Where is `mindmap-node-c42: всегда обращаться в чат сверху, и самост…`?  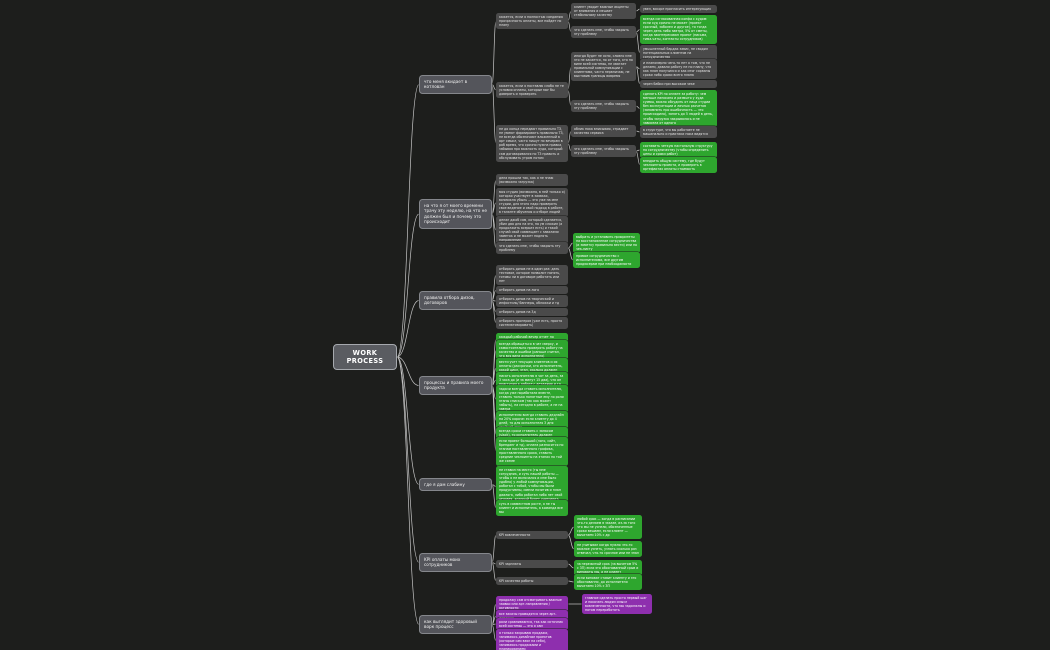
mindmap-node-c42: всегда обращаться в чат сверху, и самост… is located at coordinates (532, 350).